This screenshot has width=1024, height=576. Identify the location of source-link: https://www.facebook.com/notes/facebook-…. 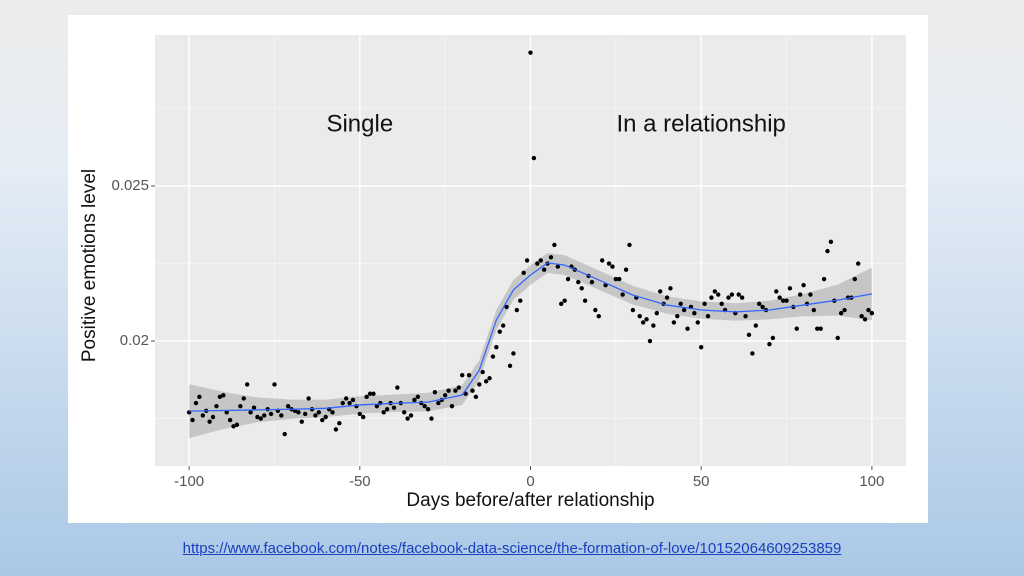
(512, 548).